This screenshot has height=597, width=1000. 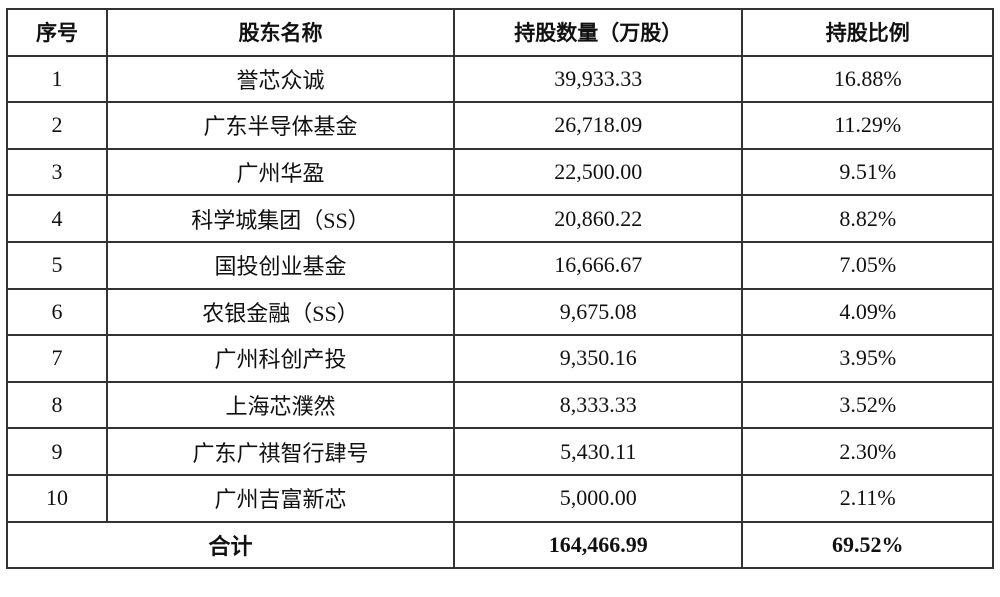 I want to click on cell-shares: 16,666.67, so click(x=598, y=265).